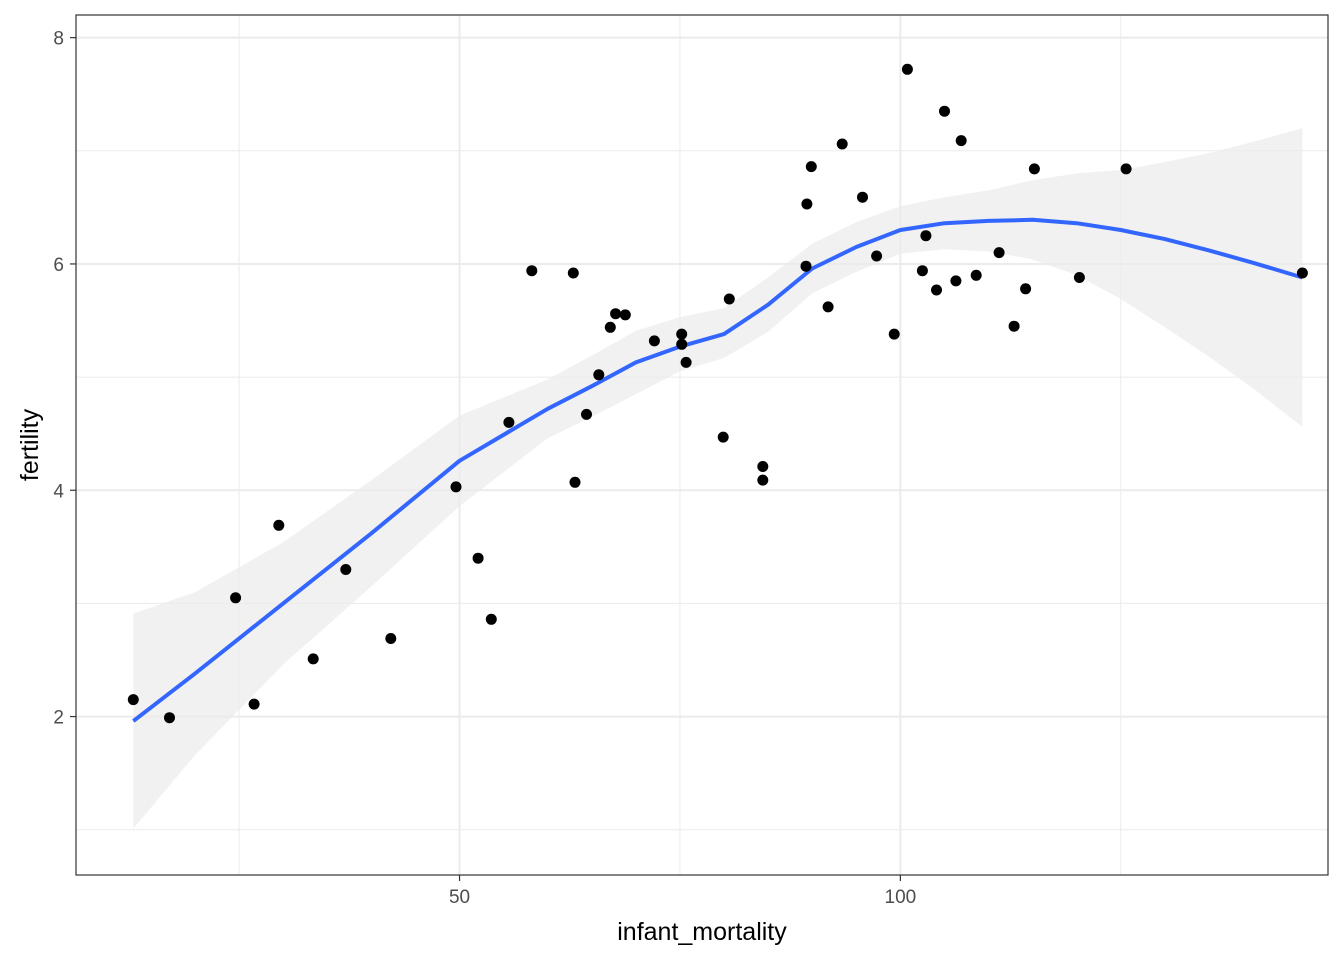 The image size is (1344, 960). I want to click on y-tick-label: 8, so click(58, 39).